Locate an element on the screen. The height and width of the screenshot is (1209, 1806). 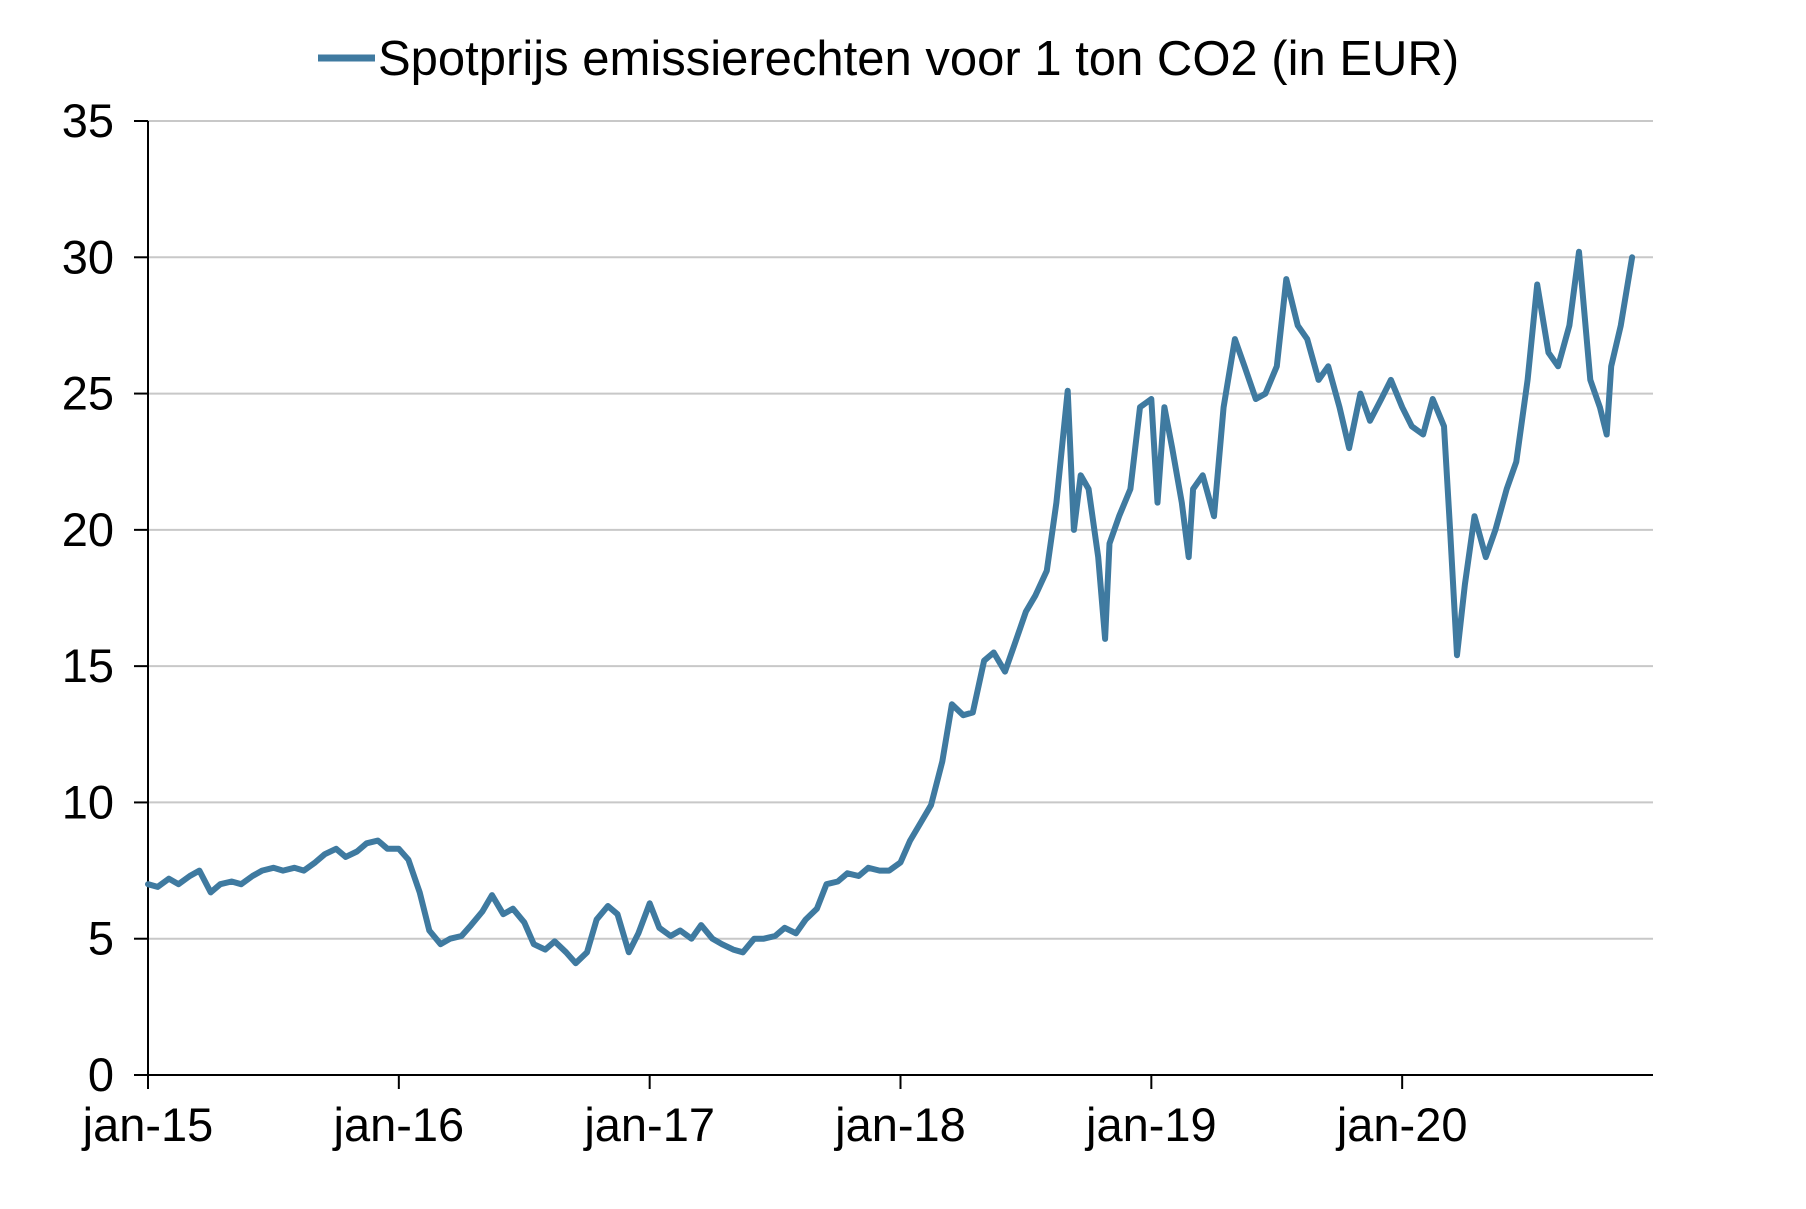
y-tick-label: 30 is located at coordinates (88, 256).